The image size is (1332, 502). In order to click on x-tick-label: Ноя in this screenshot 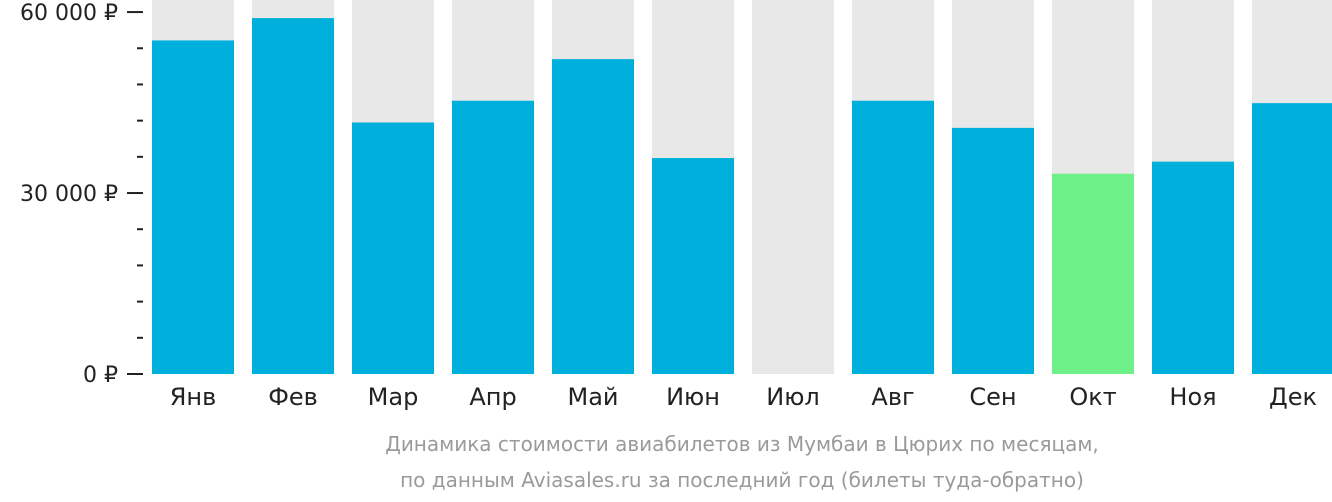, I will do `click(1192, 397)`.